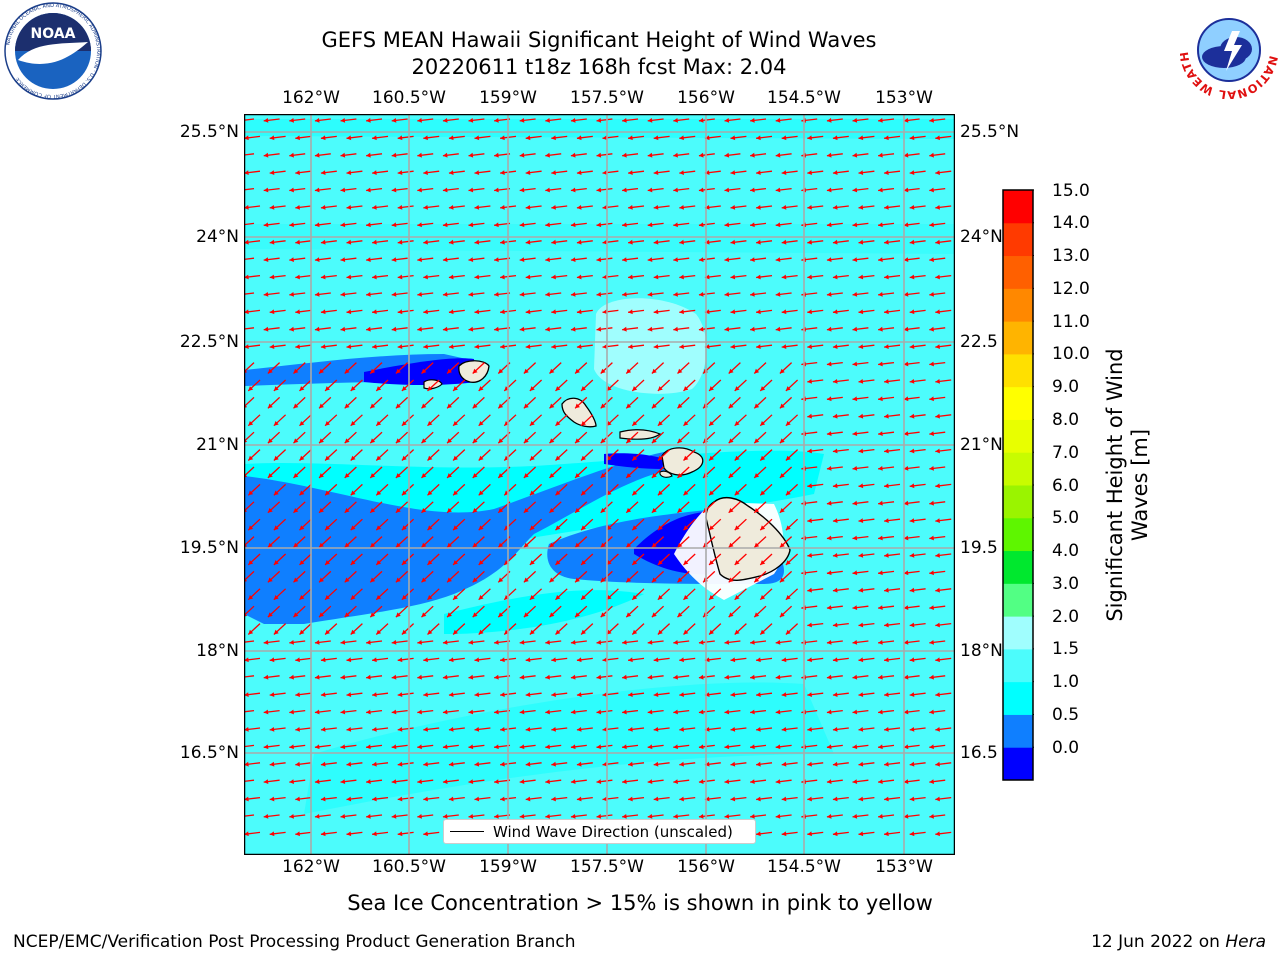 The height and width of the screenshot is (960, 1280). Describe the element at coordinates (599, 67) in the screenshot. I see `chart-subtitle: 20220611 t18z 168h fcst Max: 2.04` at that location.